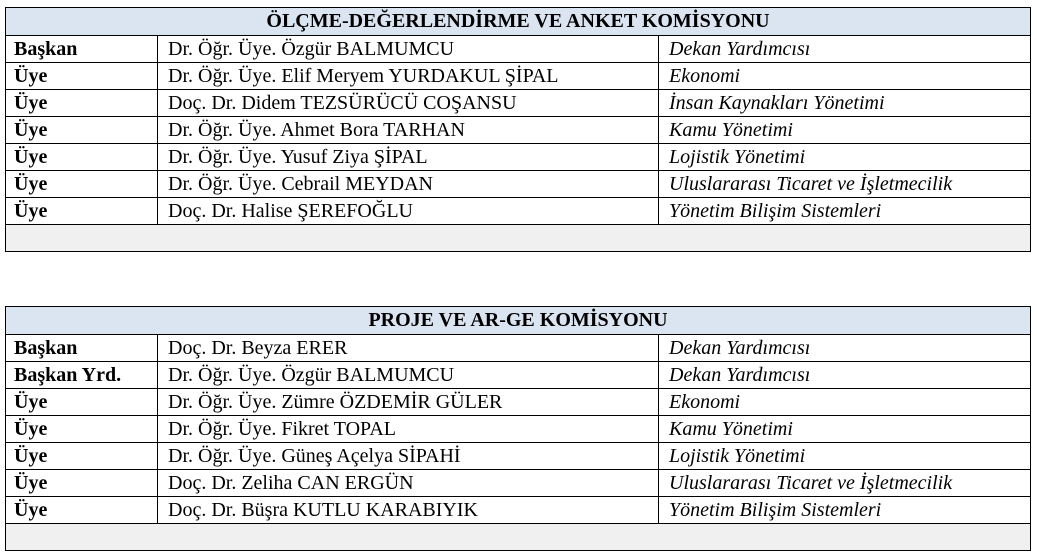  I want to click on name-cell: Doç. Dr. Halise ŞEREFOĞLU, so click(408, 211).